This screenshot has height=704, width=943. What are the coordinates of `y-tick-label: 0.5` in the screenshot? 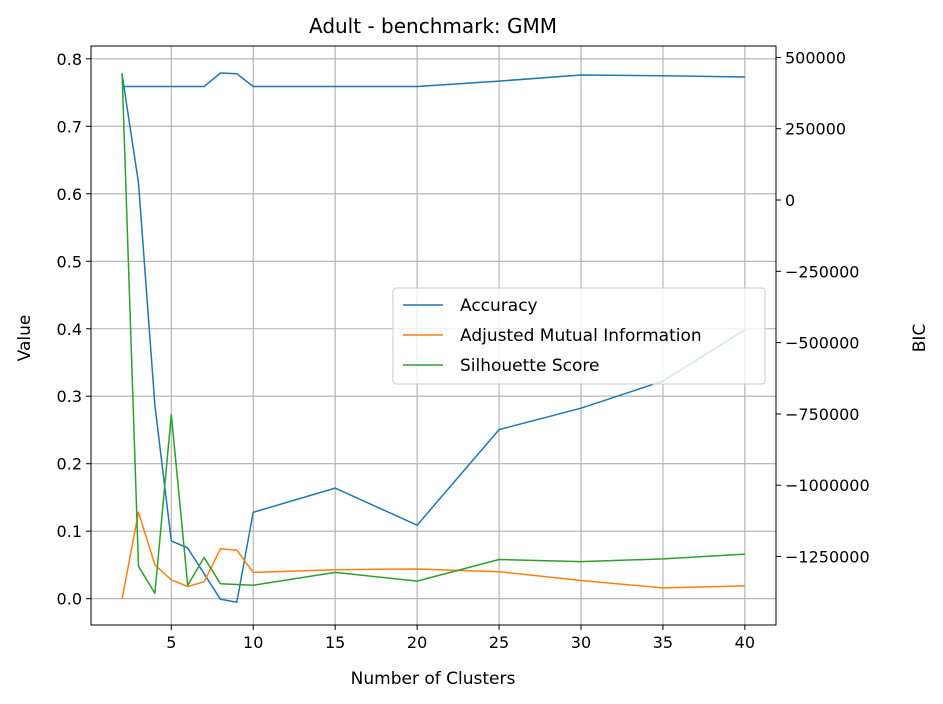 It's located at (69, 261).